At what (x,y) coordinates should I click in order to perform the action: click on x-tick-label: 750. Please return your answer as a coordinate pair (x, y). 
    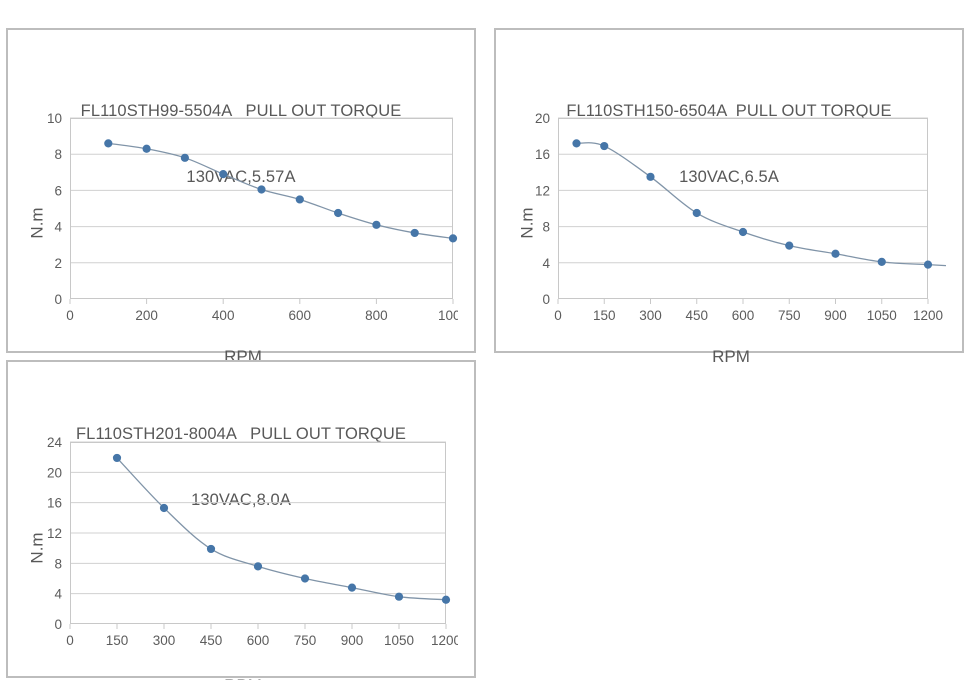
    Looking at the image, I should click on (789, 315).